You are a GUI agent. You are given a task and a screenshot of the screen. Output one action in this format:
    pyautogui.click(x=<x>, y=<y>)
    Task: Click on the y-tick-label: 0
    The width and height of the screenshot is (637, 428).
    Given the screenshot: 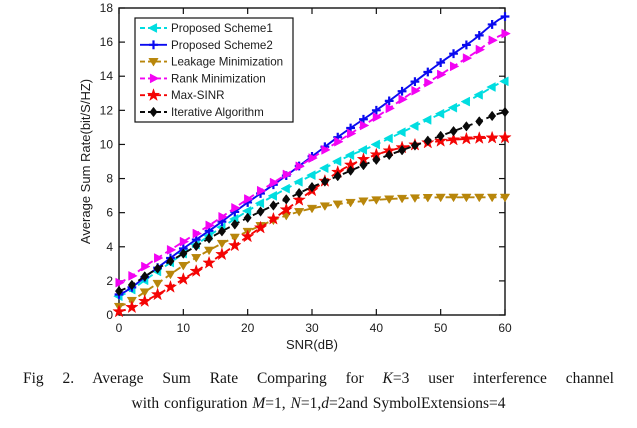 What is the action you would take?
    pyautogui.click(x=109, y=315)
    